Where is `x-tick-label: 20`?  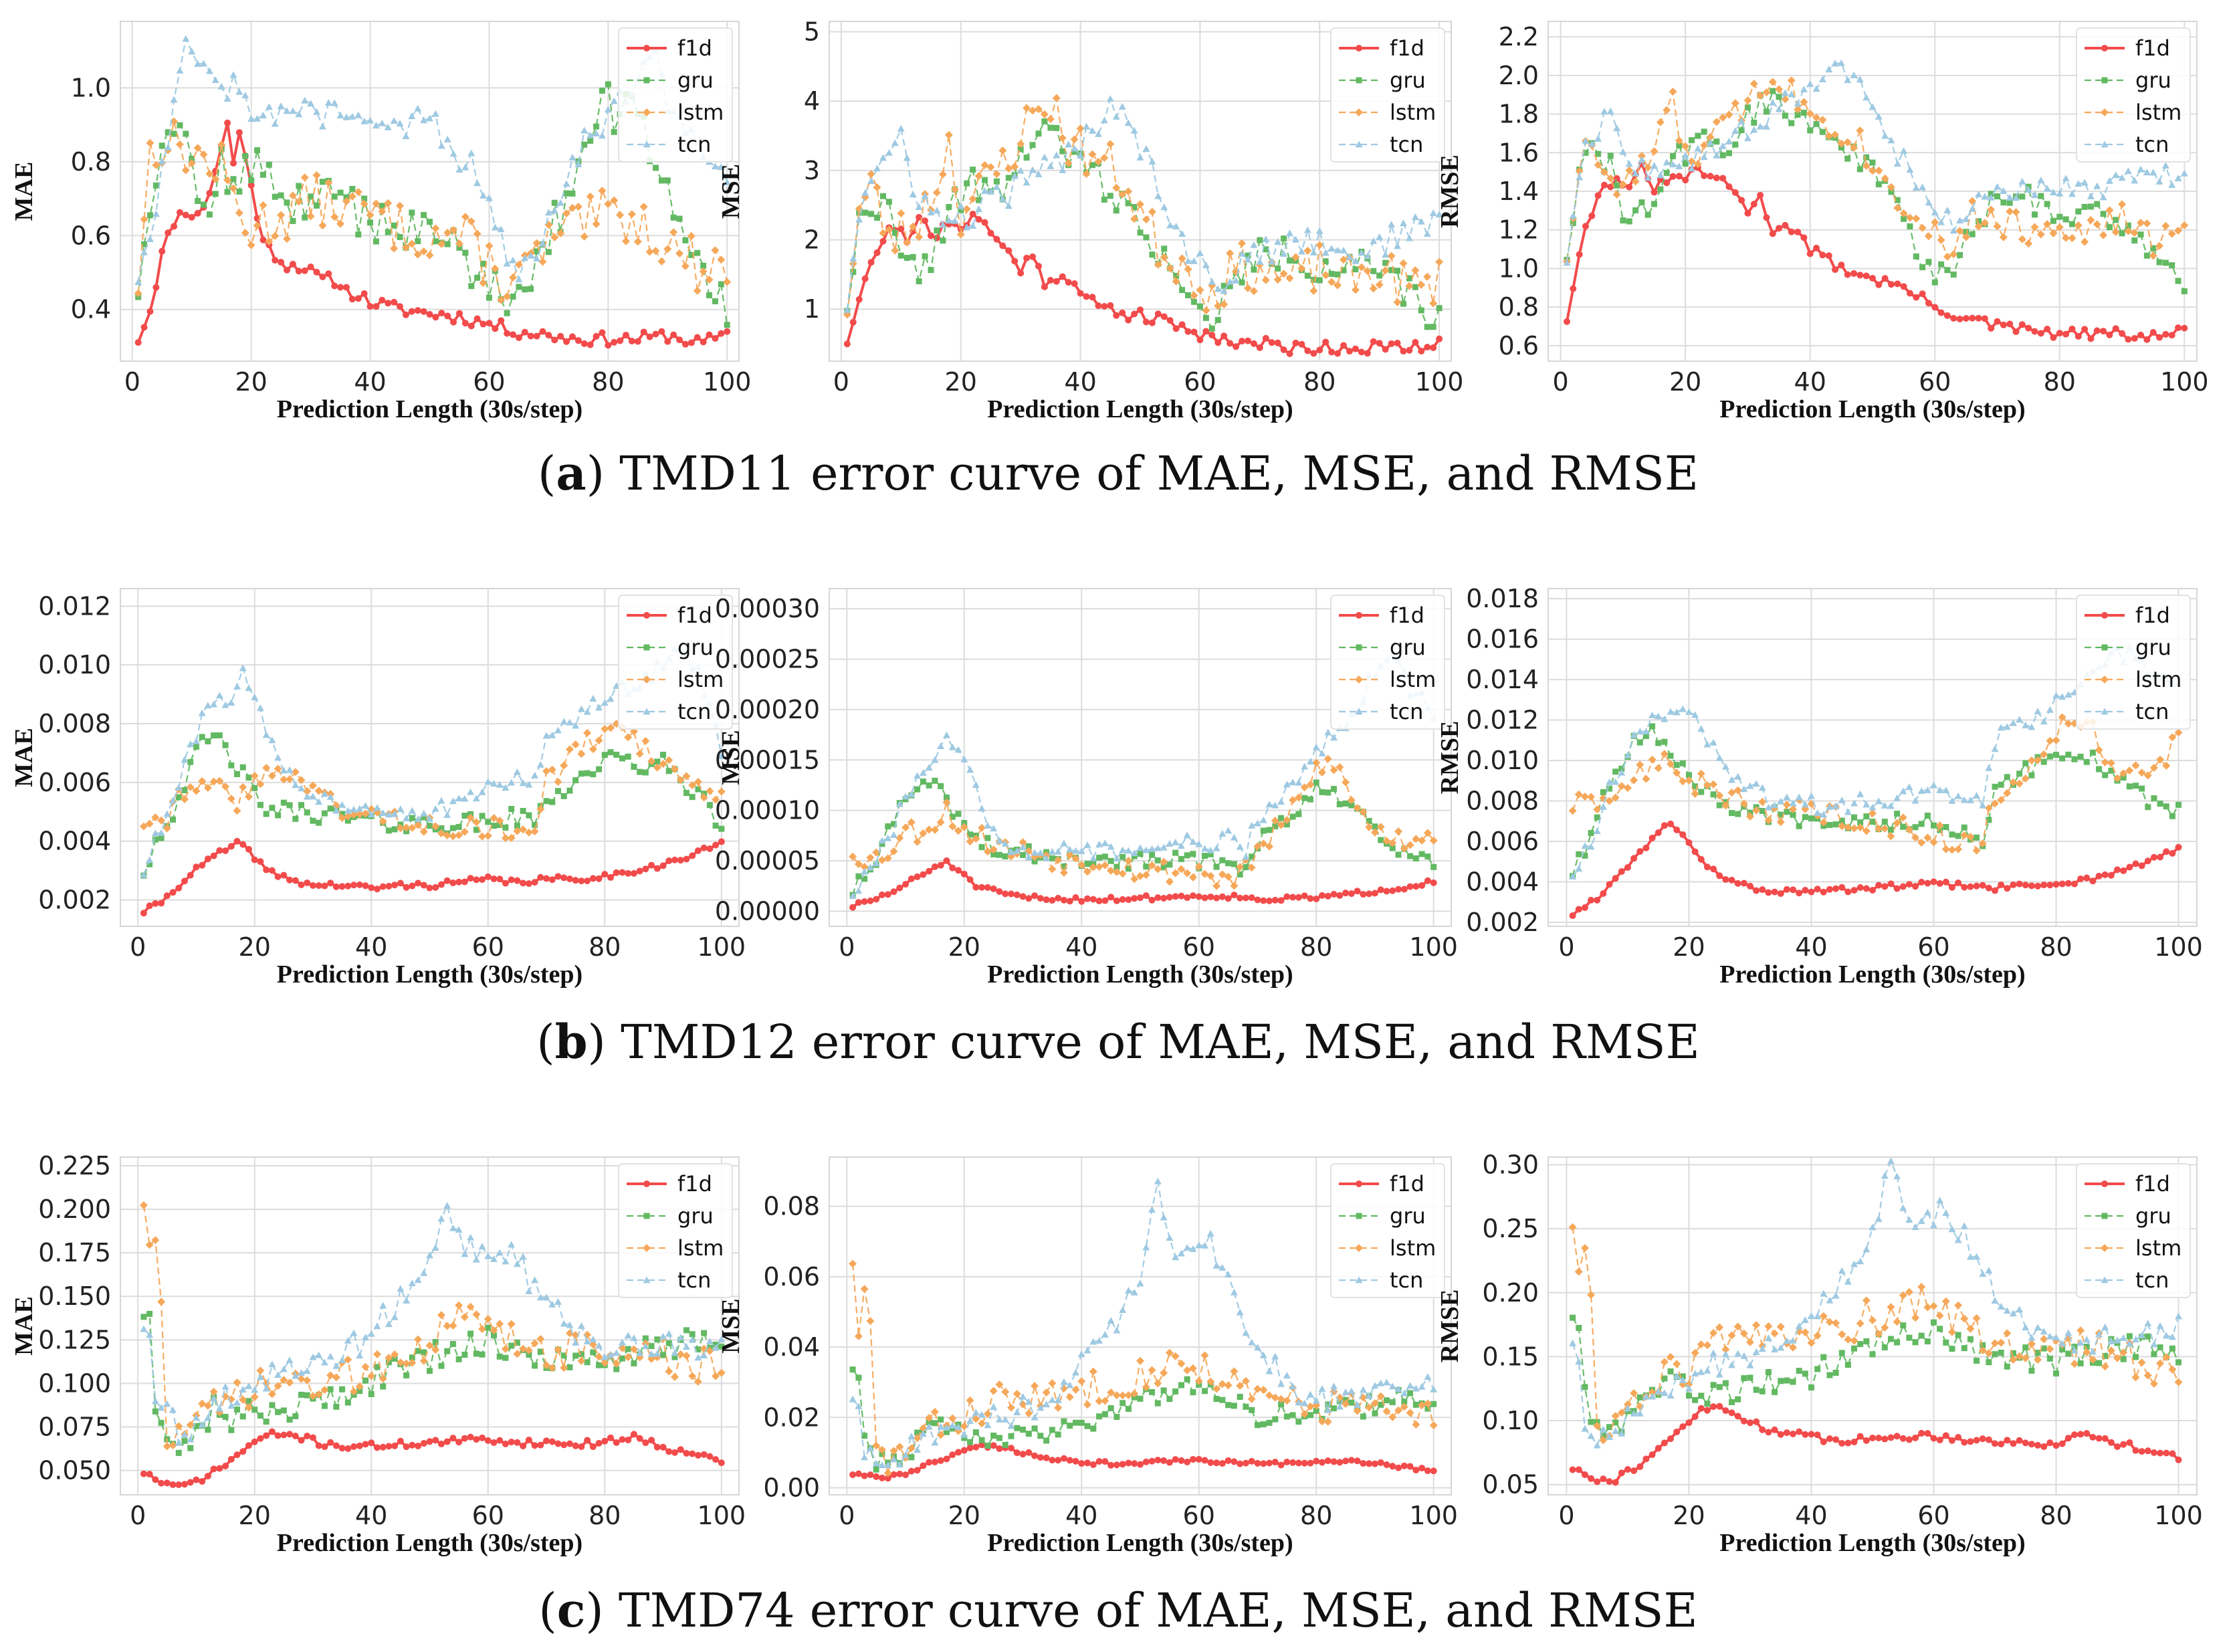
x-tick-label: 20 is located at coordinates (964, 1515).